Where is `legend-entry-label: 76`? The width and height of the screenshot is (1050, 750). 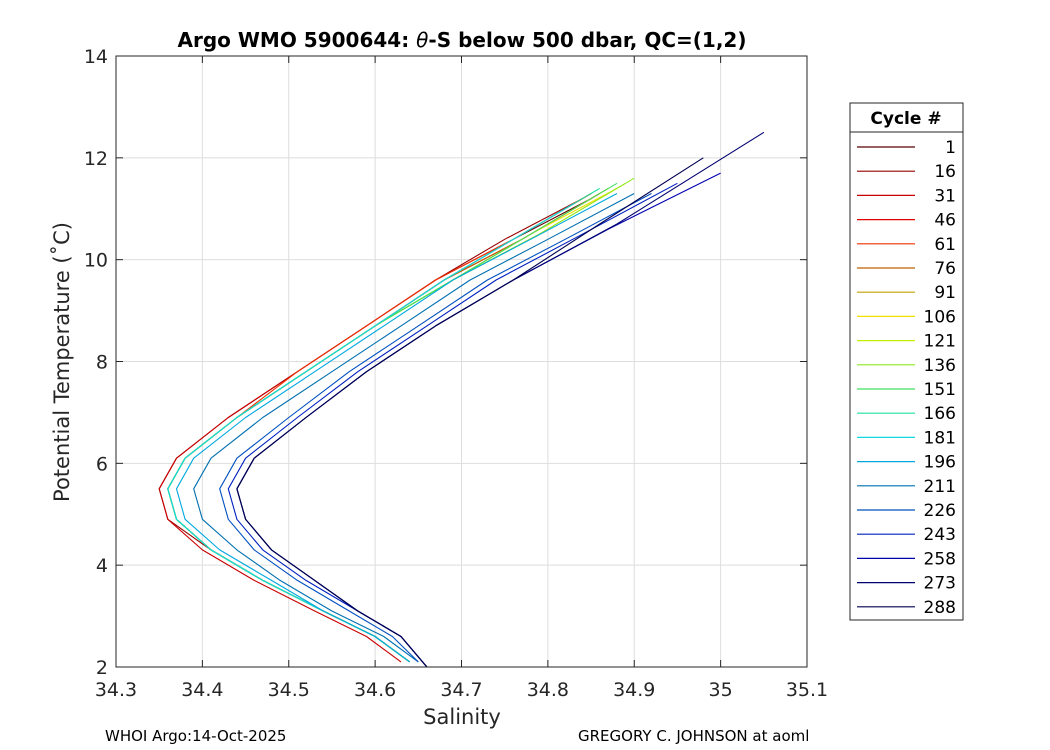 legend-entry-label: 76 is located at coordinates (945, 269).